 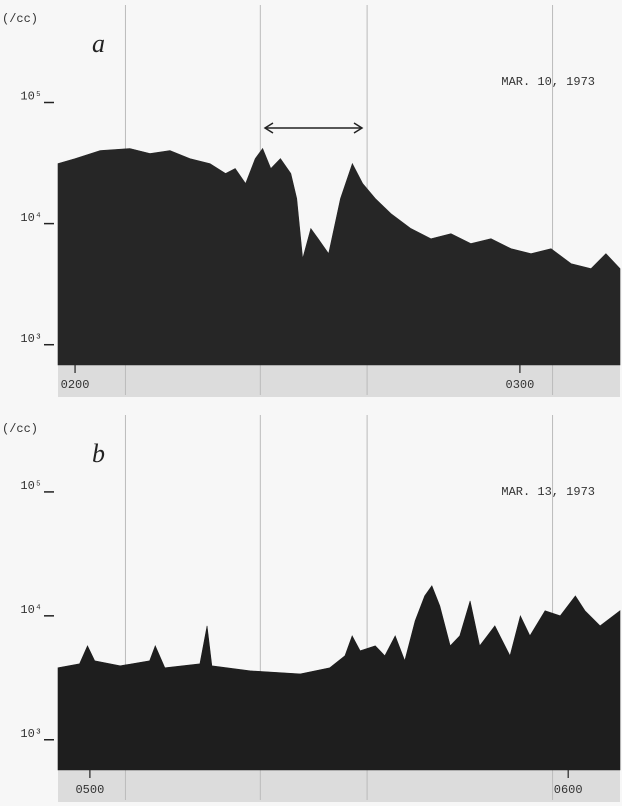 I want to click on x-tick-label: 0200, so click(x=75, y=385).